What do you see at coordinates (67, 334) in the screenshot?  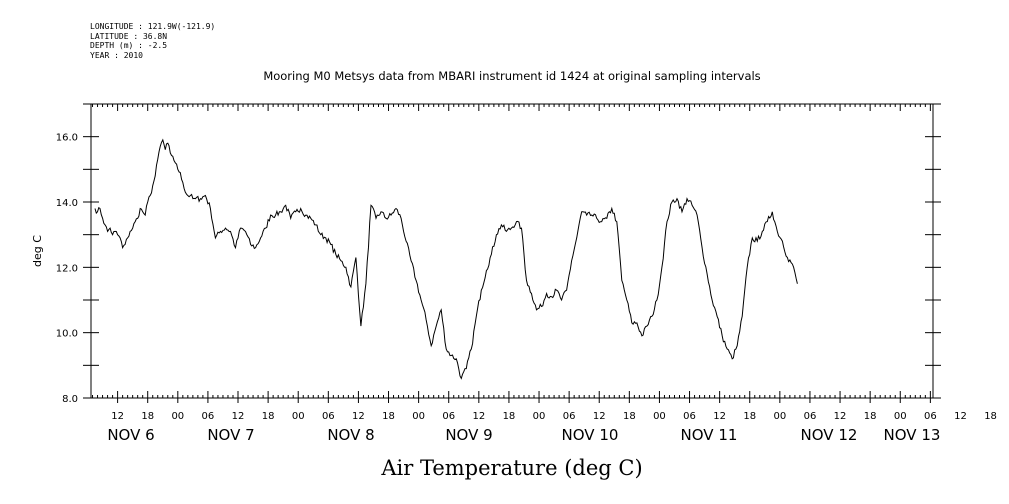 I see `y-tick-label: 10.0` at bounding box center [67, 334].